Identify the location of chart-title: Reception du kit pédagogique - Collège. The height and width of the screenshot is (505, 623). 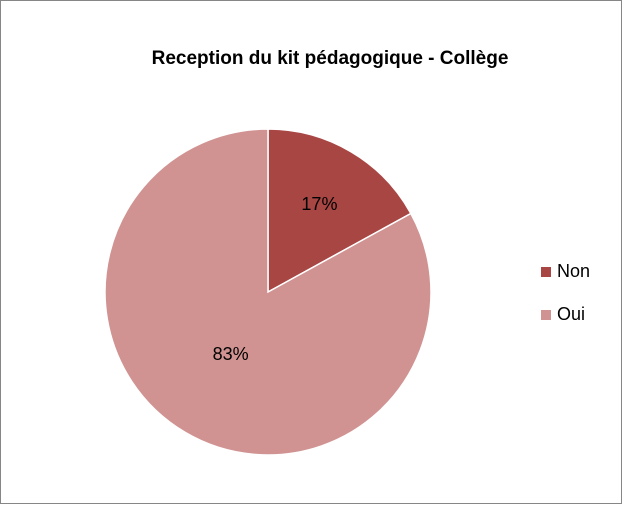
(330, 58).